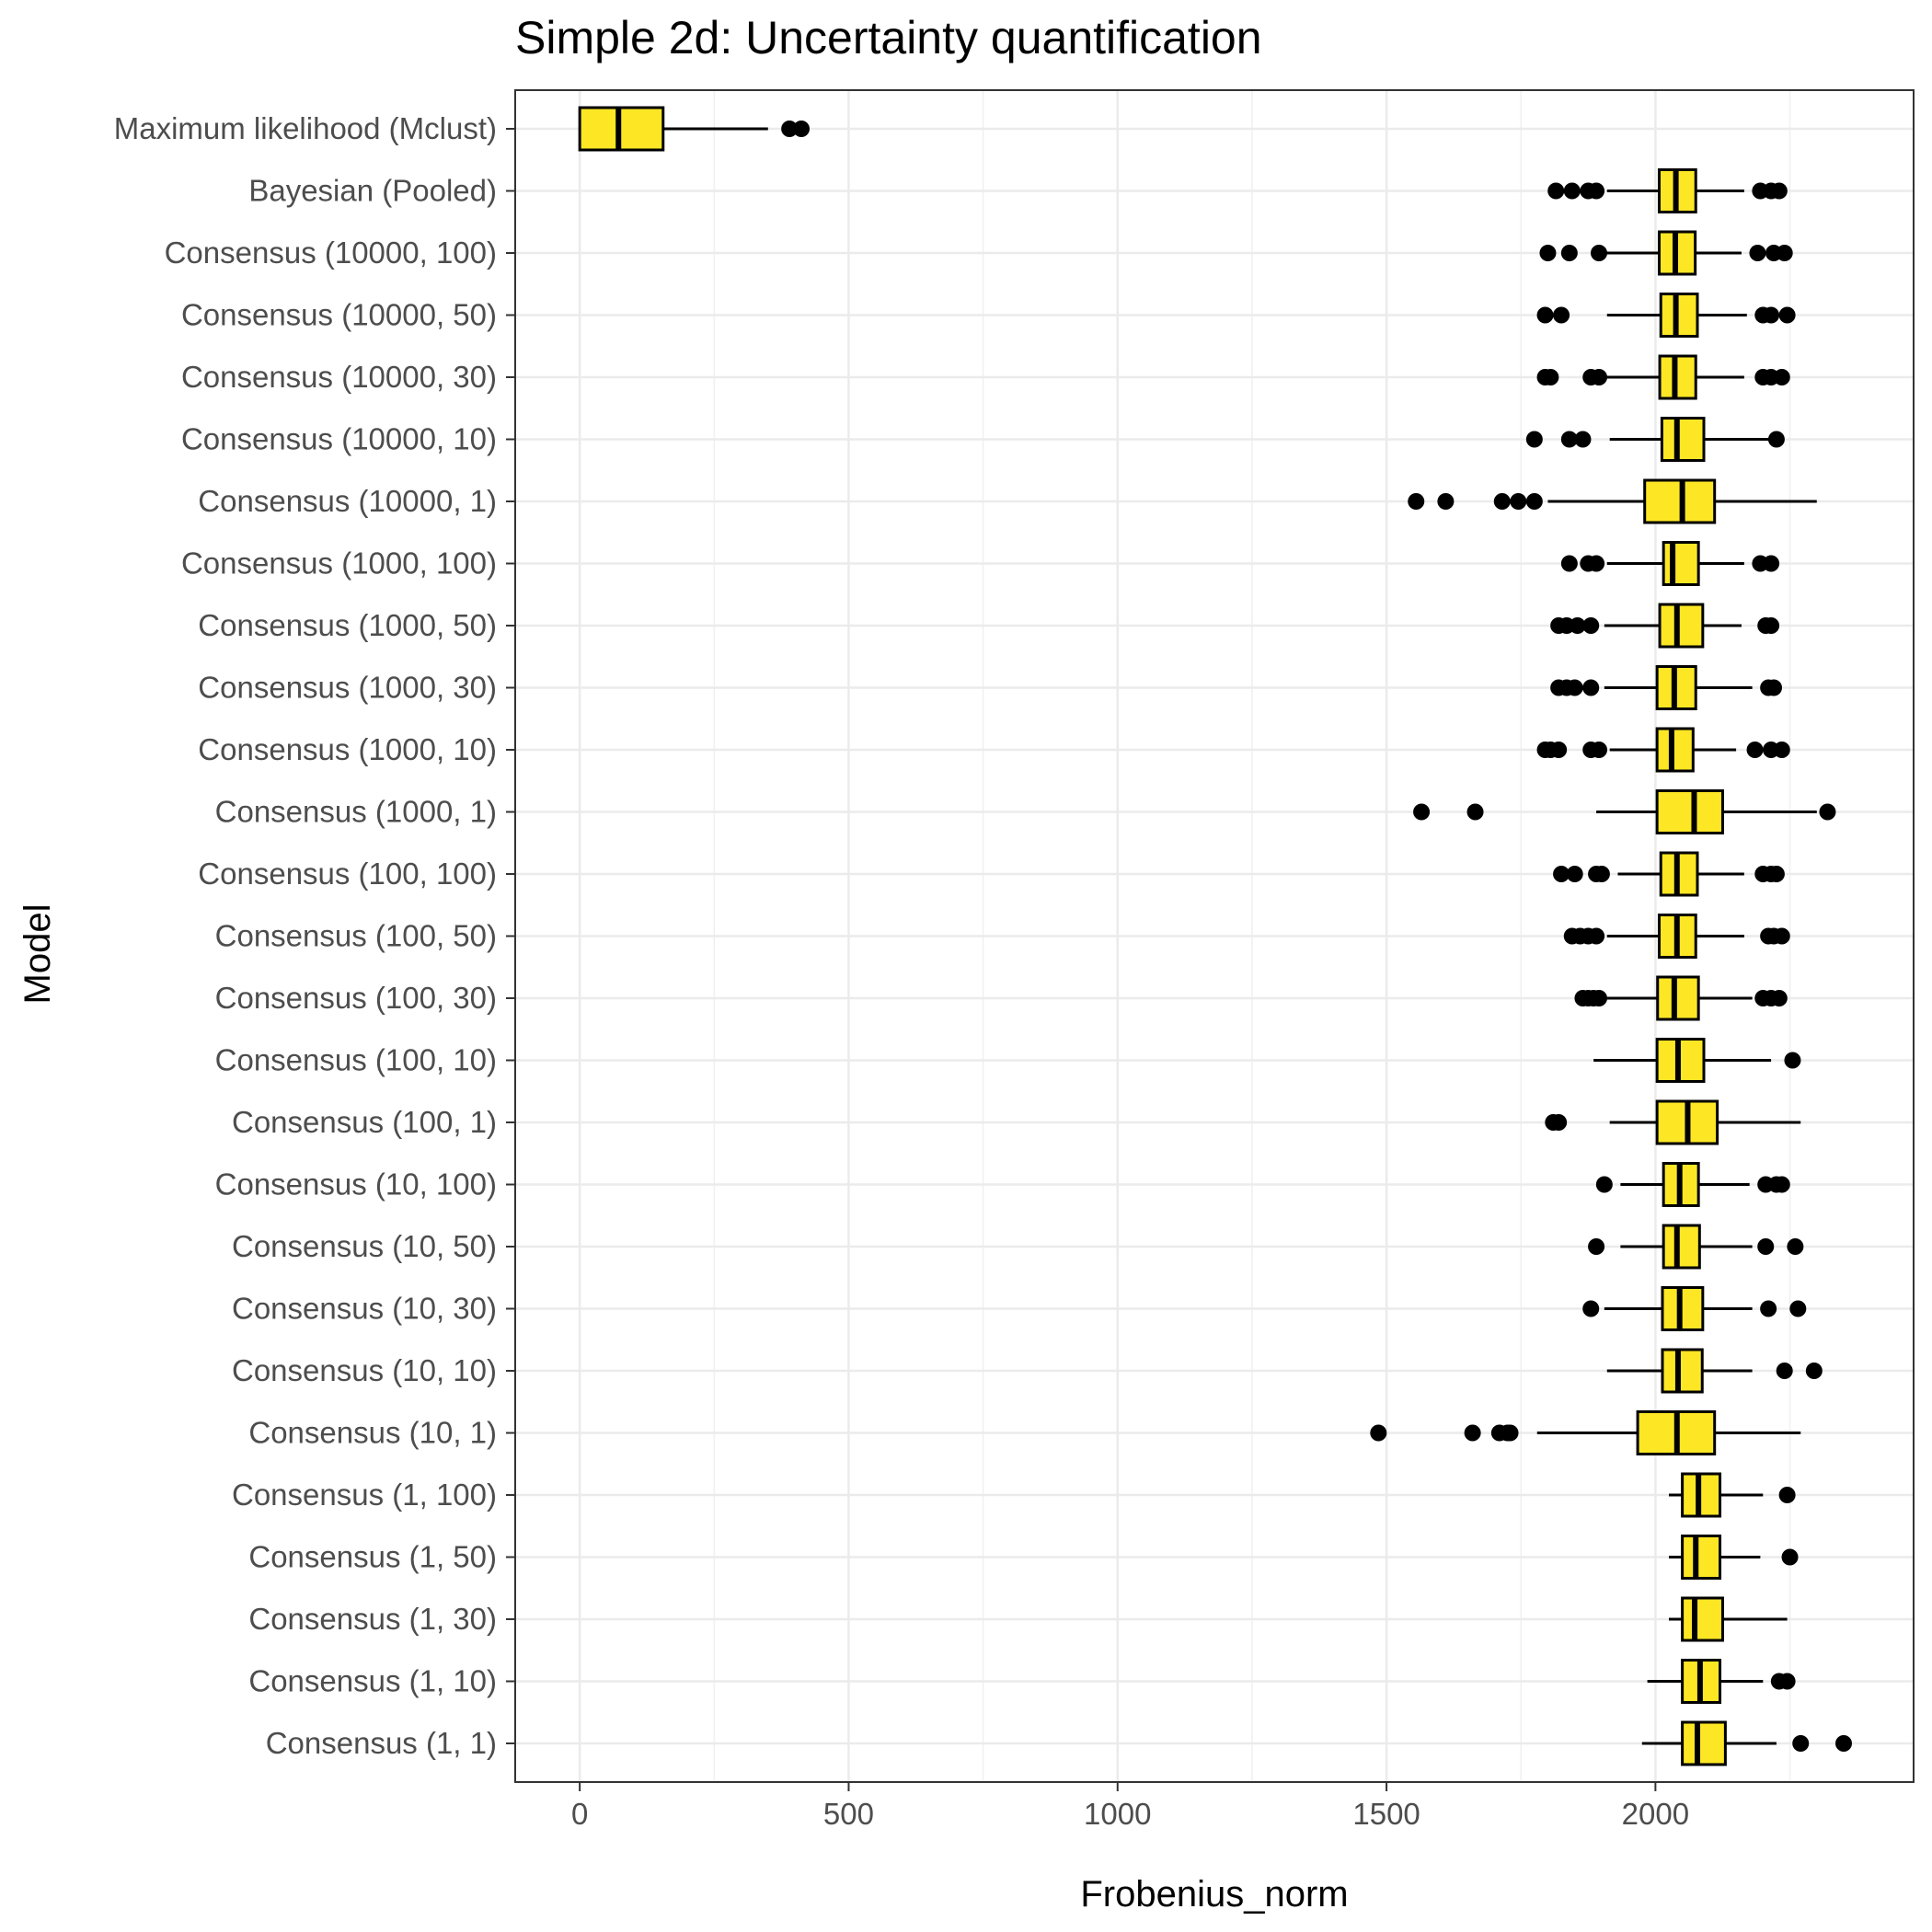 The image size is (1932, 1932). Describe the element at coordinates (339, 439) in the screenshot. I see `y-tick-label: Consensus (10000, 10)` at that location.